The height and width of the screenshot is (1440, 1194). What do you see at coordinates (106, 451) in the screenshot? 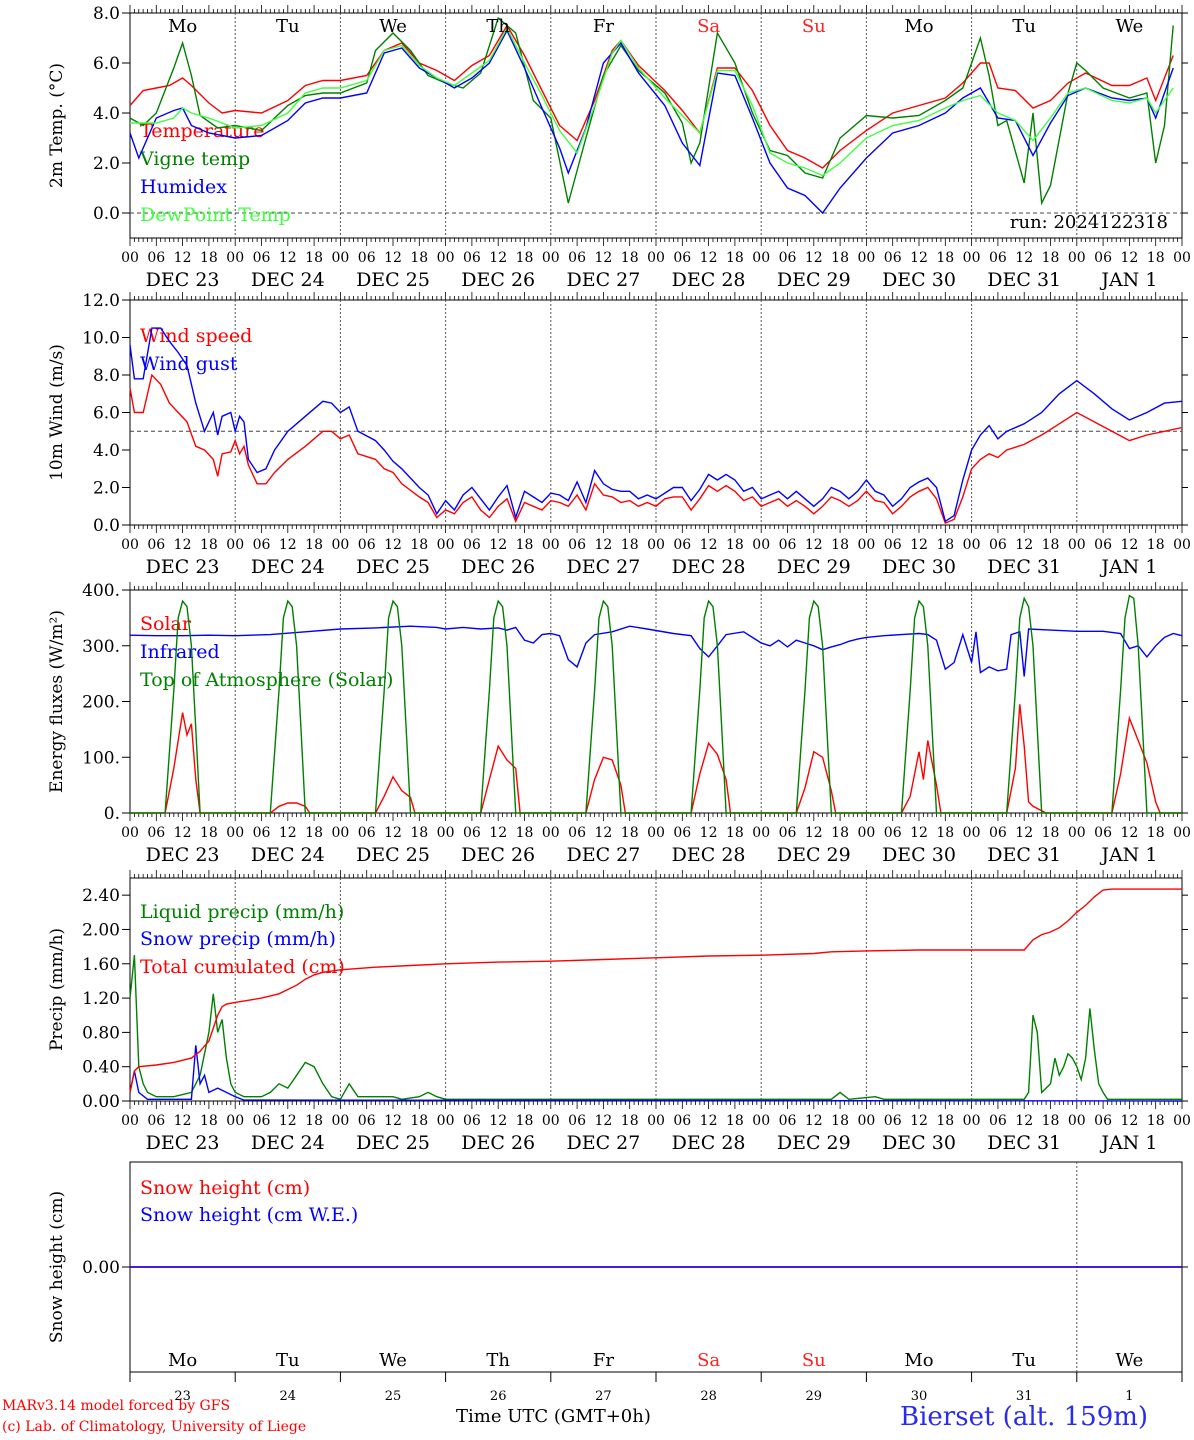
I see `y-tick-label: 4.0` at bounding box center [106, 451].